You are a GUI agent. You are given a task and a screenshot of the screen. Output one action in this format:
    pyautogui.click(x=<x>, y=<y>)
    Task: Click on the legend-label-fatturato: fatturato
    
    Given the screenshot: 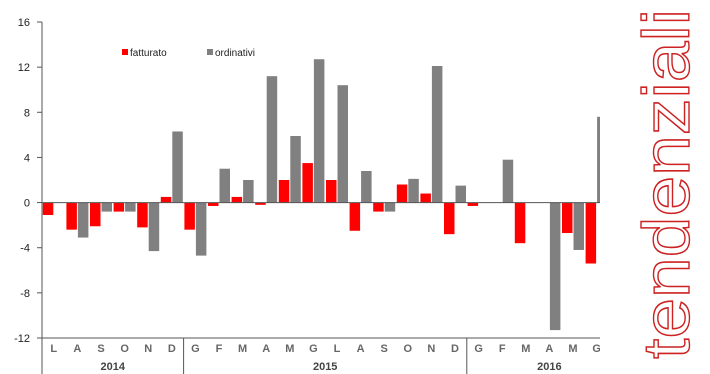 What is the action you would take?
    pyautogui.click(x=148, y=53)
    